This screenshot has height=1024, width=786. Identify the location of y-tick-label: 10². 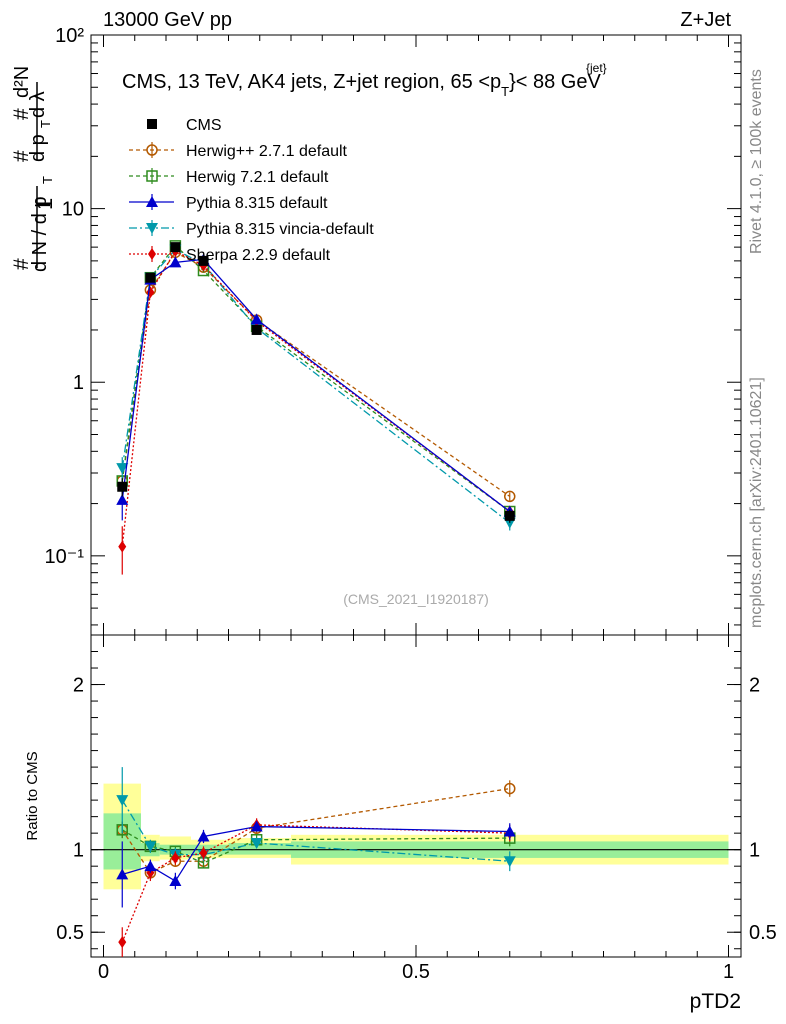
(69, 36).